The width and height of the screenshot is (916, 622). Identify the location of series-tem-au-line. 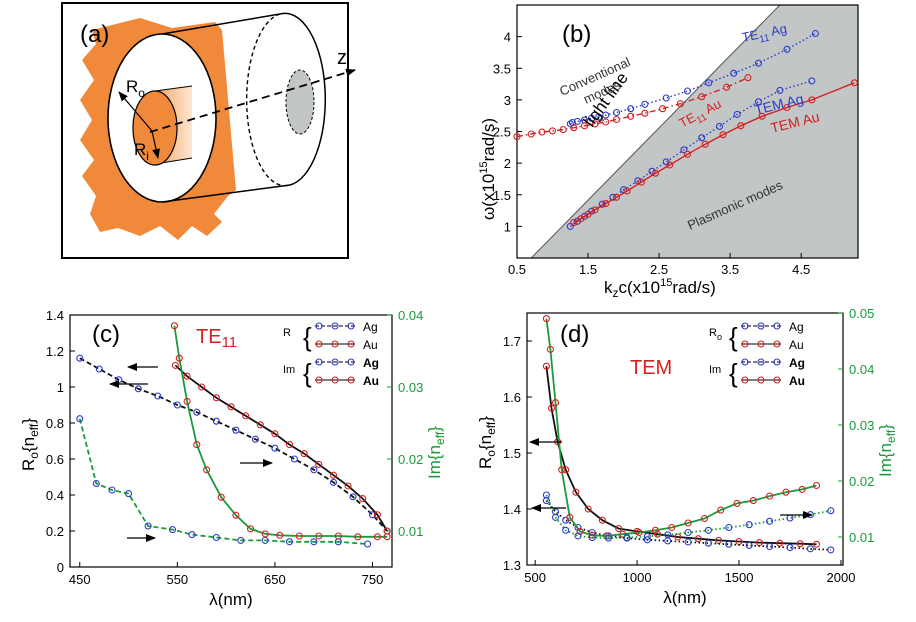
(714, 153).